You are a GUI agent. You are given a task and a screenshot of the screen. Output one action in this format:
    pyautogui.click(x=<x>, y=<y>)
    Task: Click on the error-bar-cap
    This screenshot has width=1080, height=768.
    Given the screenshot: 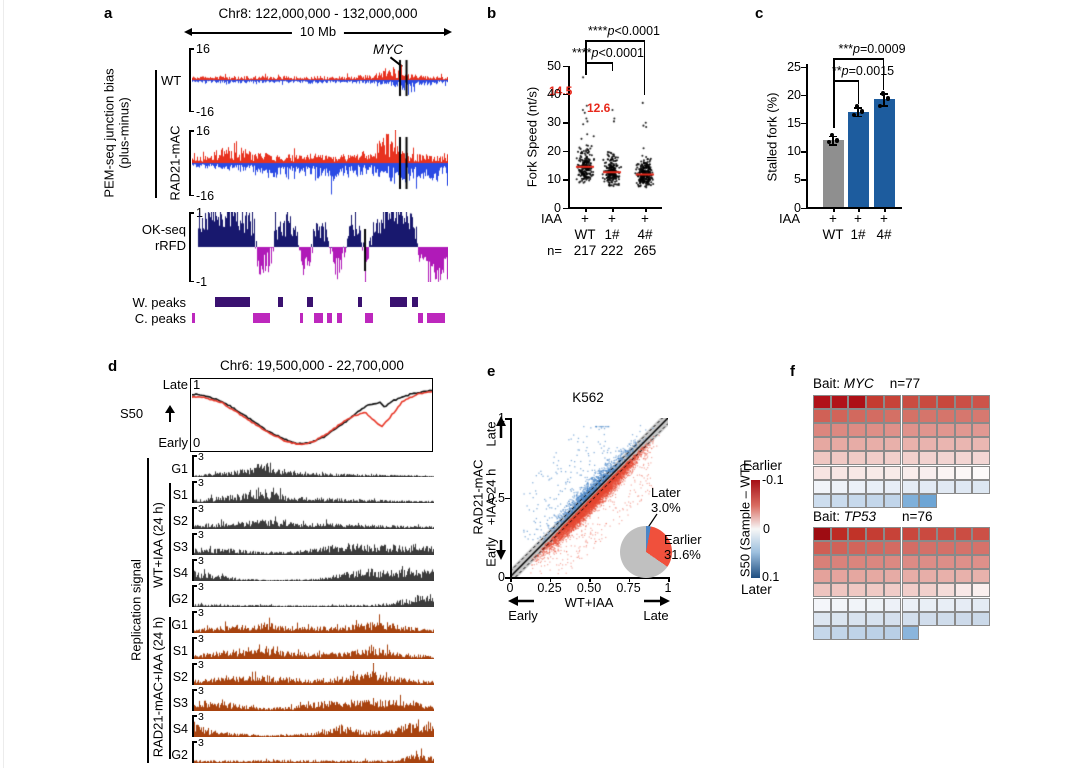 What is the action you would take?
    pyautogui.click(x=833, y=145)
    